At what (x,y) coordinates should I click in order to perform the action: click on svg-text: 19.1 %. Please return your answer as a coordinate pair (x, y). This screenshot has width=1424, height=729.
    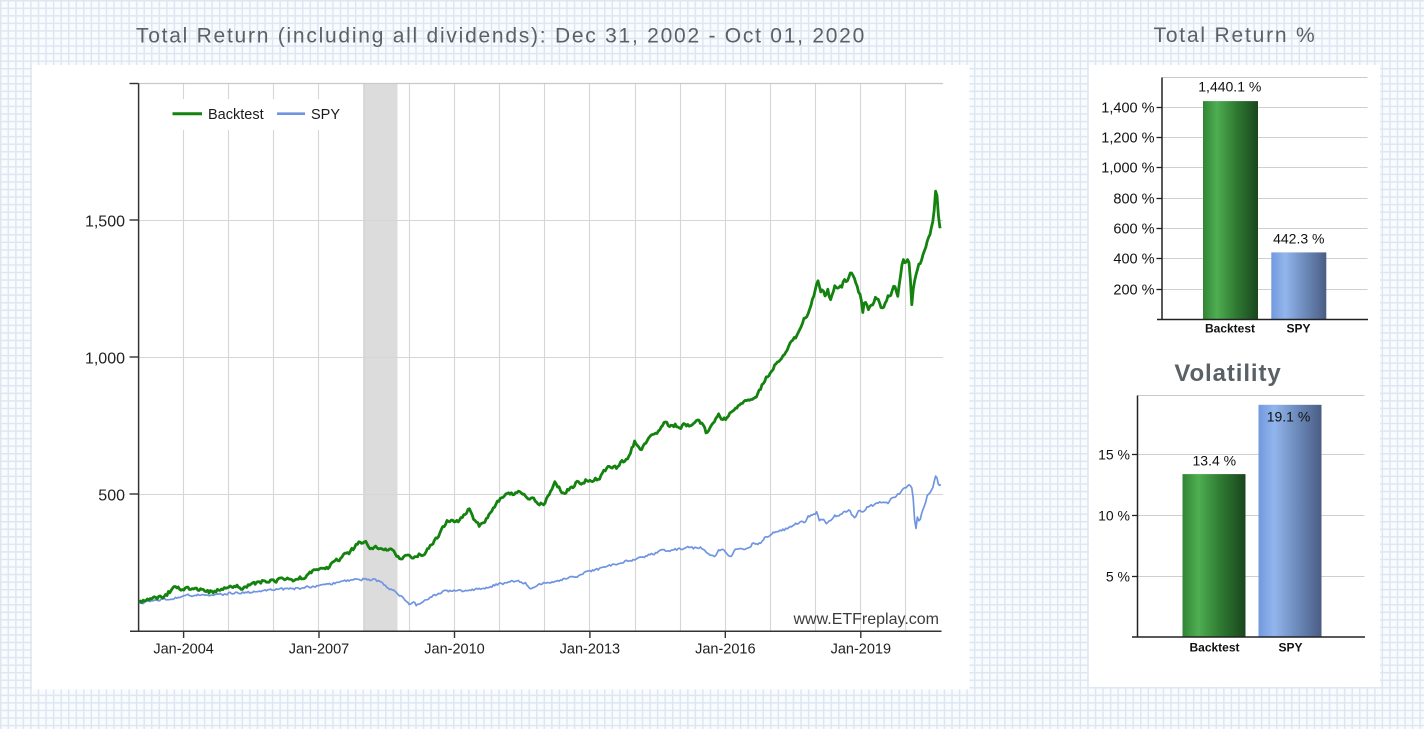
    Looking at the image, I should click on (1289, 417).